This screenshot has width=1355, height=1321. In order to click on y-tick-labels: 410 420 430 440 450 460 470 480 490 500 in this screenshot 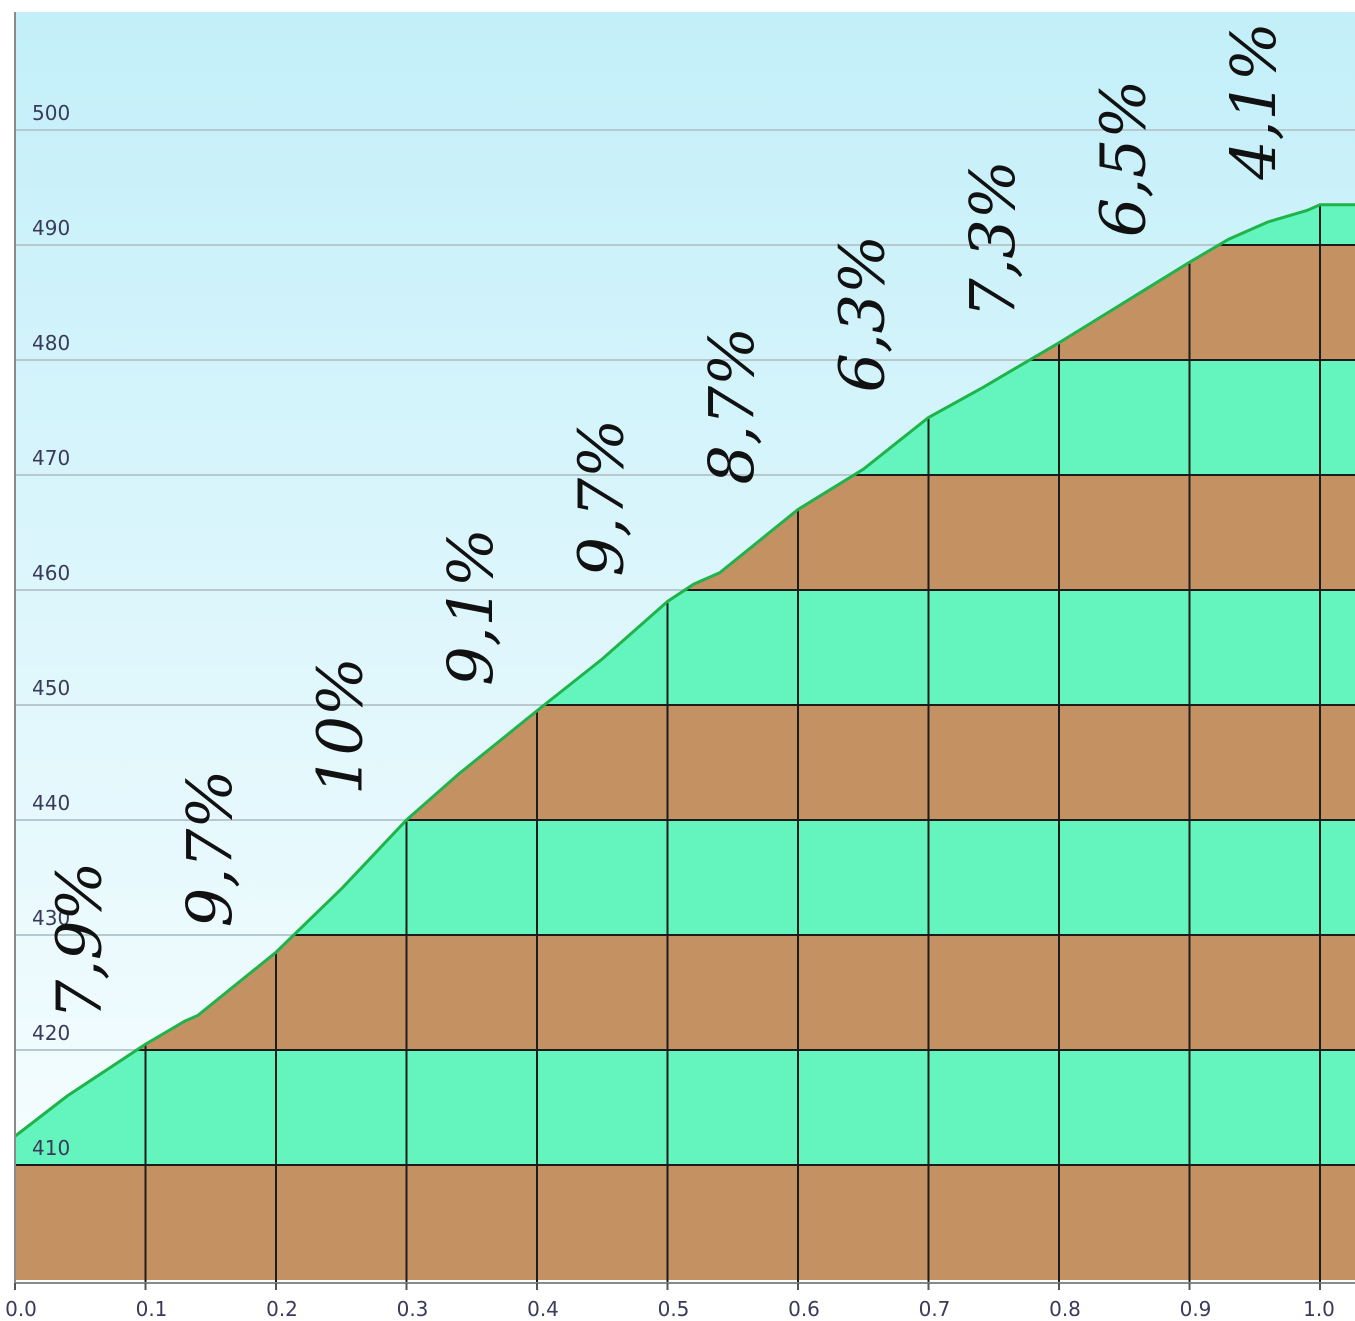, I will do `click(51, 630)`.